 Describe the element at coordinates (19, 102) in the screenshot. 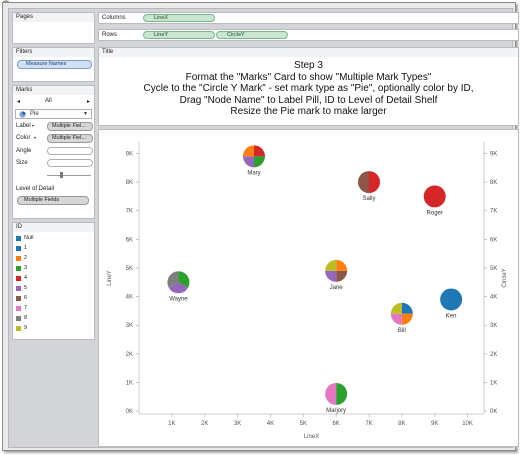

I see `chevron-left-icon: ◂` at that location.